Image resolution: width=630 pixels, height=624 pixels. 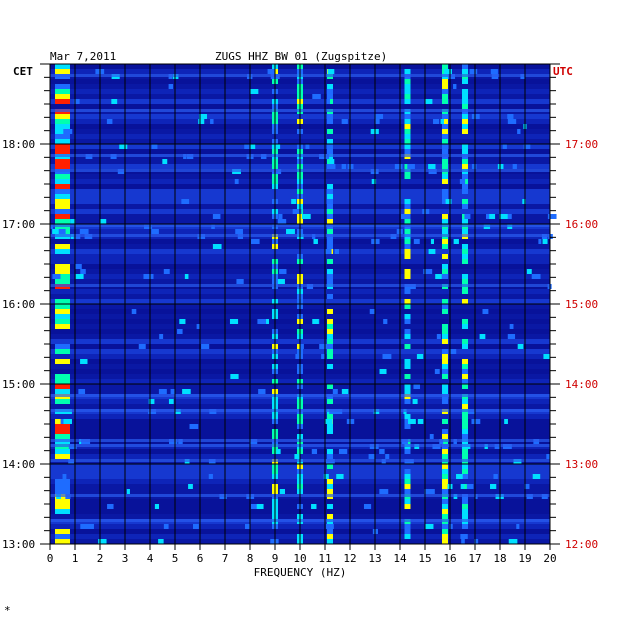 What do you see at coordinates (250, 558) in the screenshot?
I see `x-tick-label: 8` at bounding box center [250, 558].